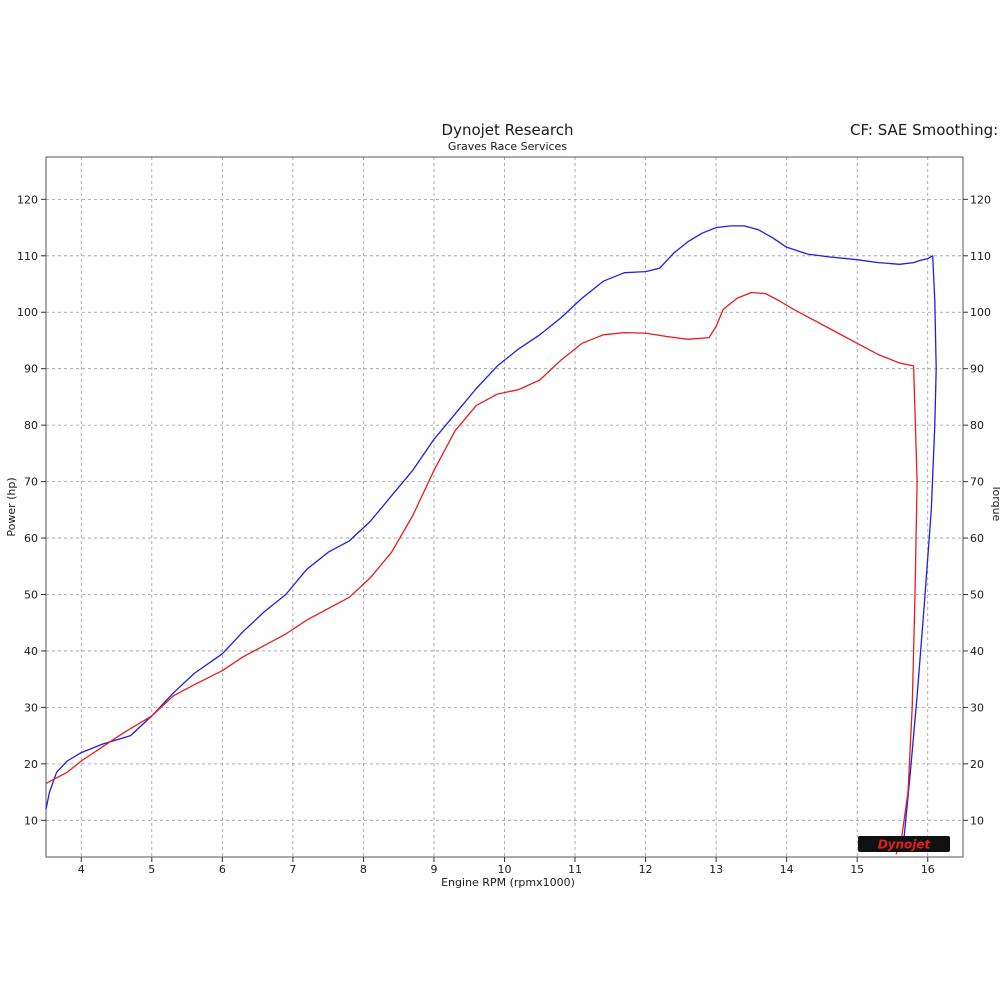 The height and width of the screenshot is (1000, 1000). Describe the element at coordinates (575, 869) in the screenshot. I see `x-tick-label: 11` at that location.